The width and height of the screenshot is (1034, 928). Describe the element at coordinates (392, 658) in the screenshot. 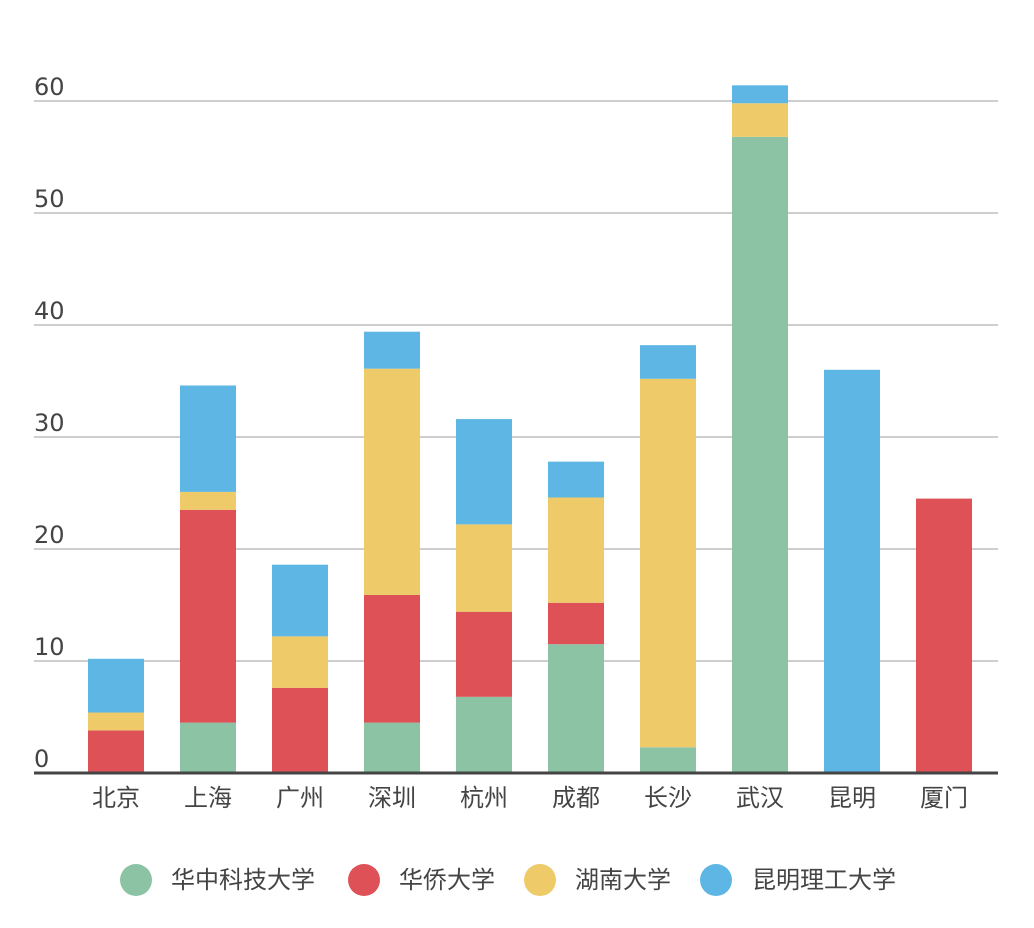

I see `bar-segment-深圳-华侨大学` at that location.